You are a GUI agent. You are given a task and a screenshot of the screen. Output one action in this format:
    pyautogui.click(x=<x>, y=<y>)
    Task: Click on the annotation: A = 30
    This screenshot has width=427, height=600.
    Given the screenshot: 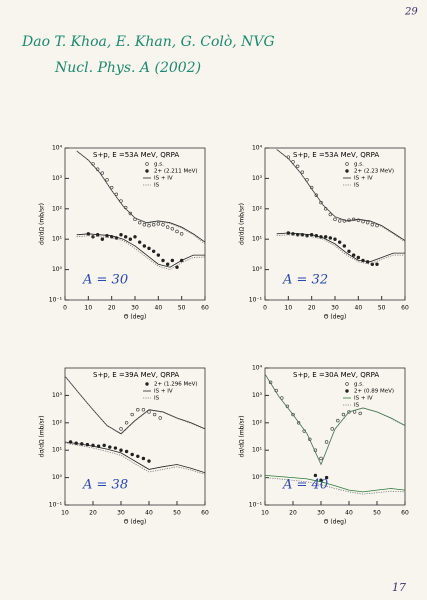 What is the action you would take?
    pyautogui.click(x=105, y=280)
    